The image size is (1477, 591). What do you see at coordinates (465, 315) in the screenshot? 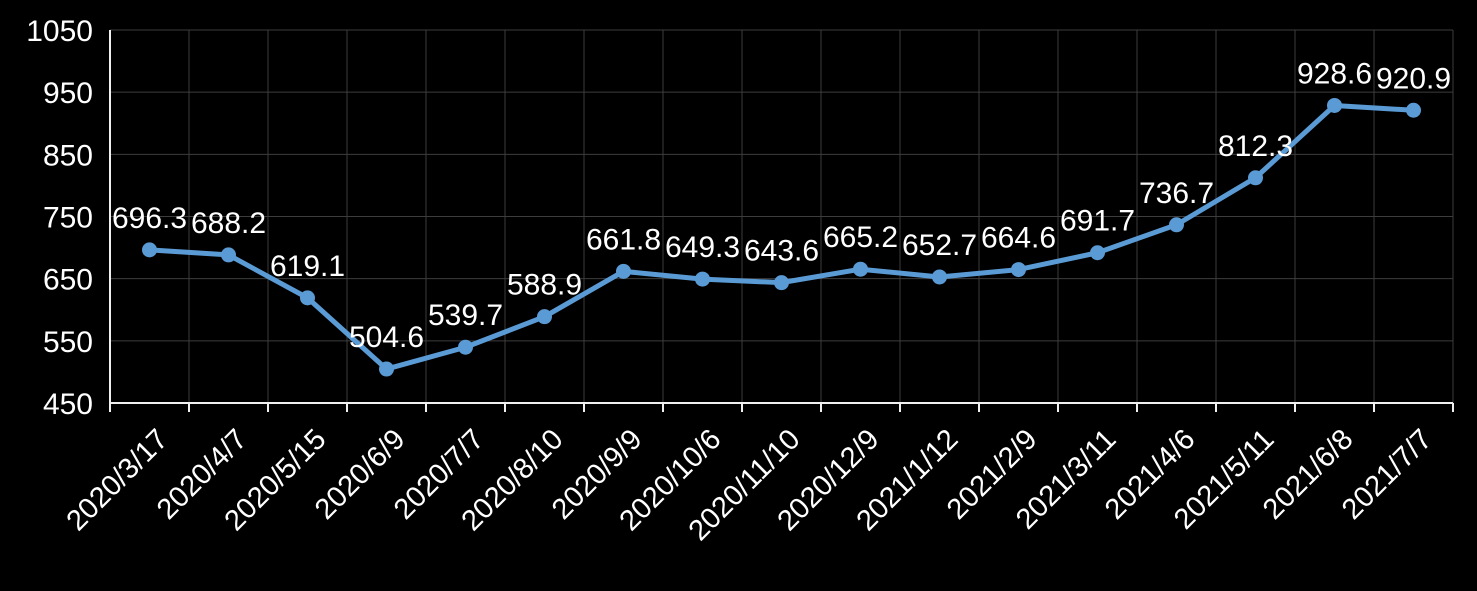
I see `data-label: 539.7` at bounding box center [465, 315].